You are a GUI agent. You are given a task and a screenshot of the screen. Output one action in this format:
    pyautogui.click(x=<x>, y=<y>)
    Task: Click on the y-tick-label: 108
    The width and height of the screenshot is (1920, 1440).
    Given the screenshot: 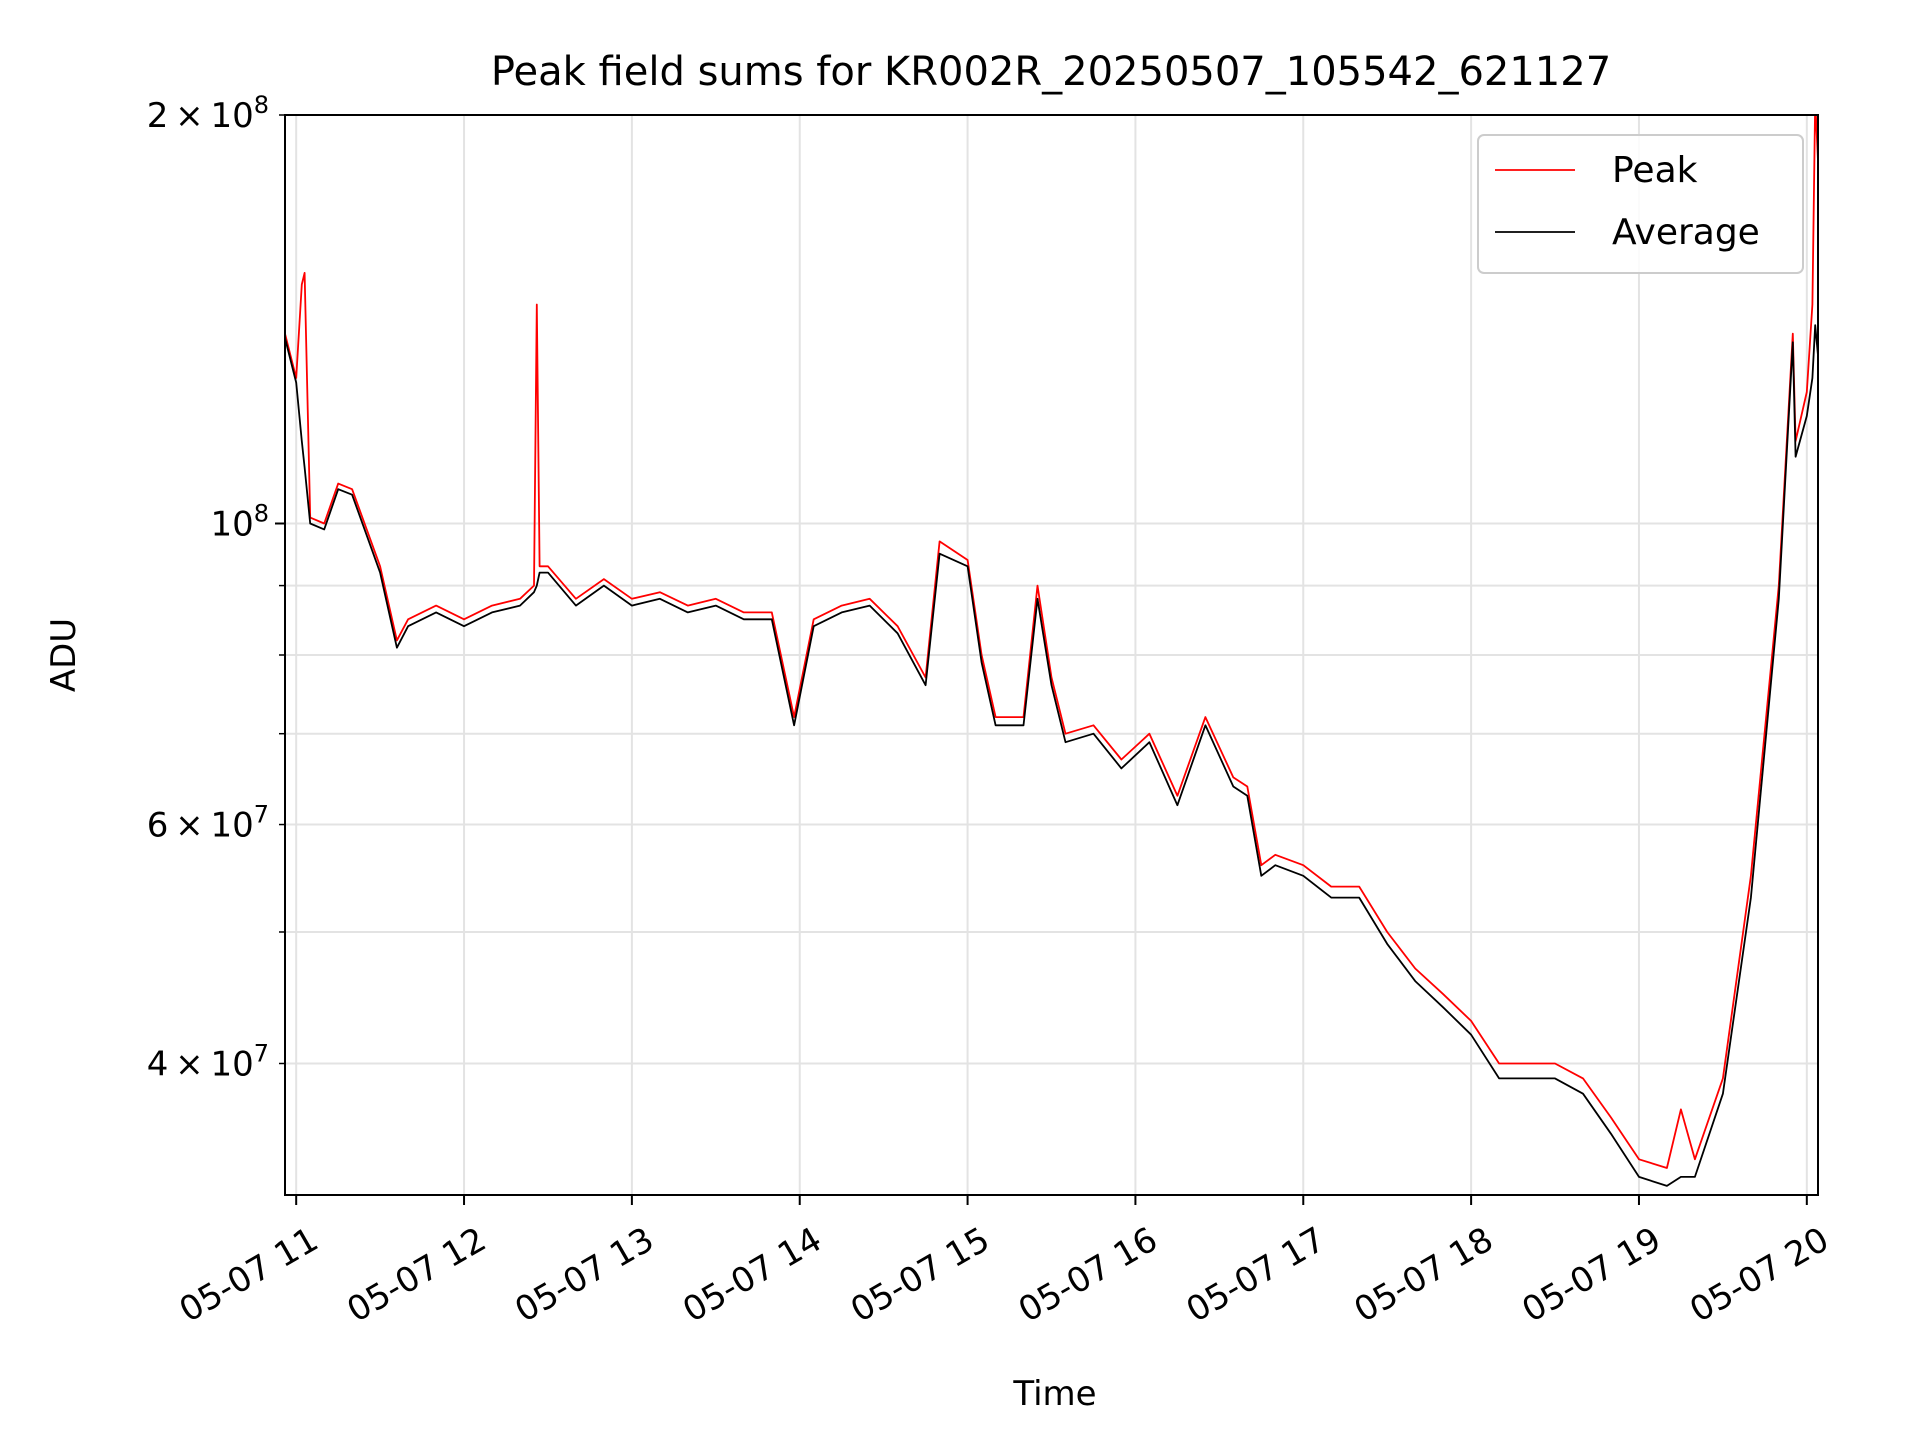 What is the action you would take?
    pyautogui.click(x=239, y=521)
    